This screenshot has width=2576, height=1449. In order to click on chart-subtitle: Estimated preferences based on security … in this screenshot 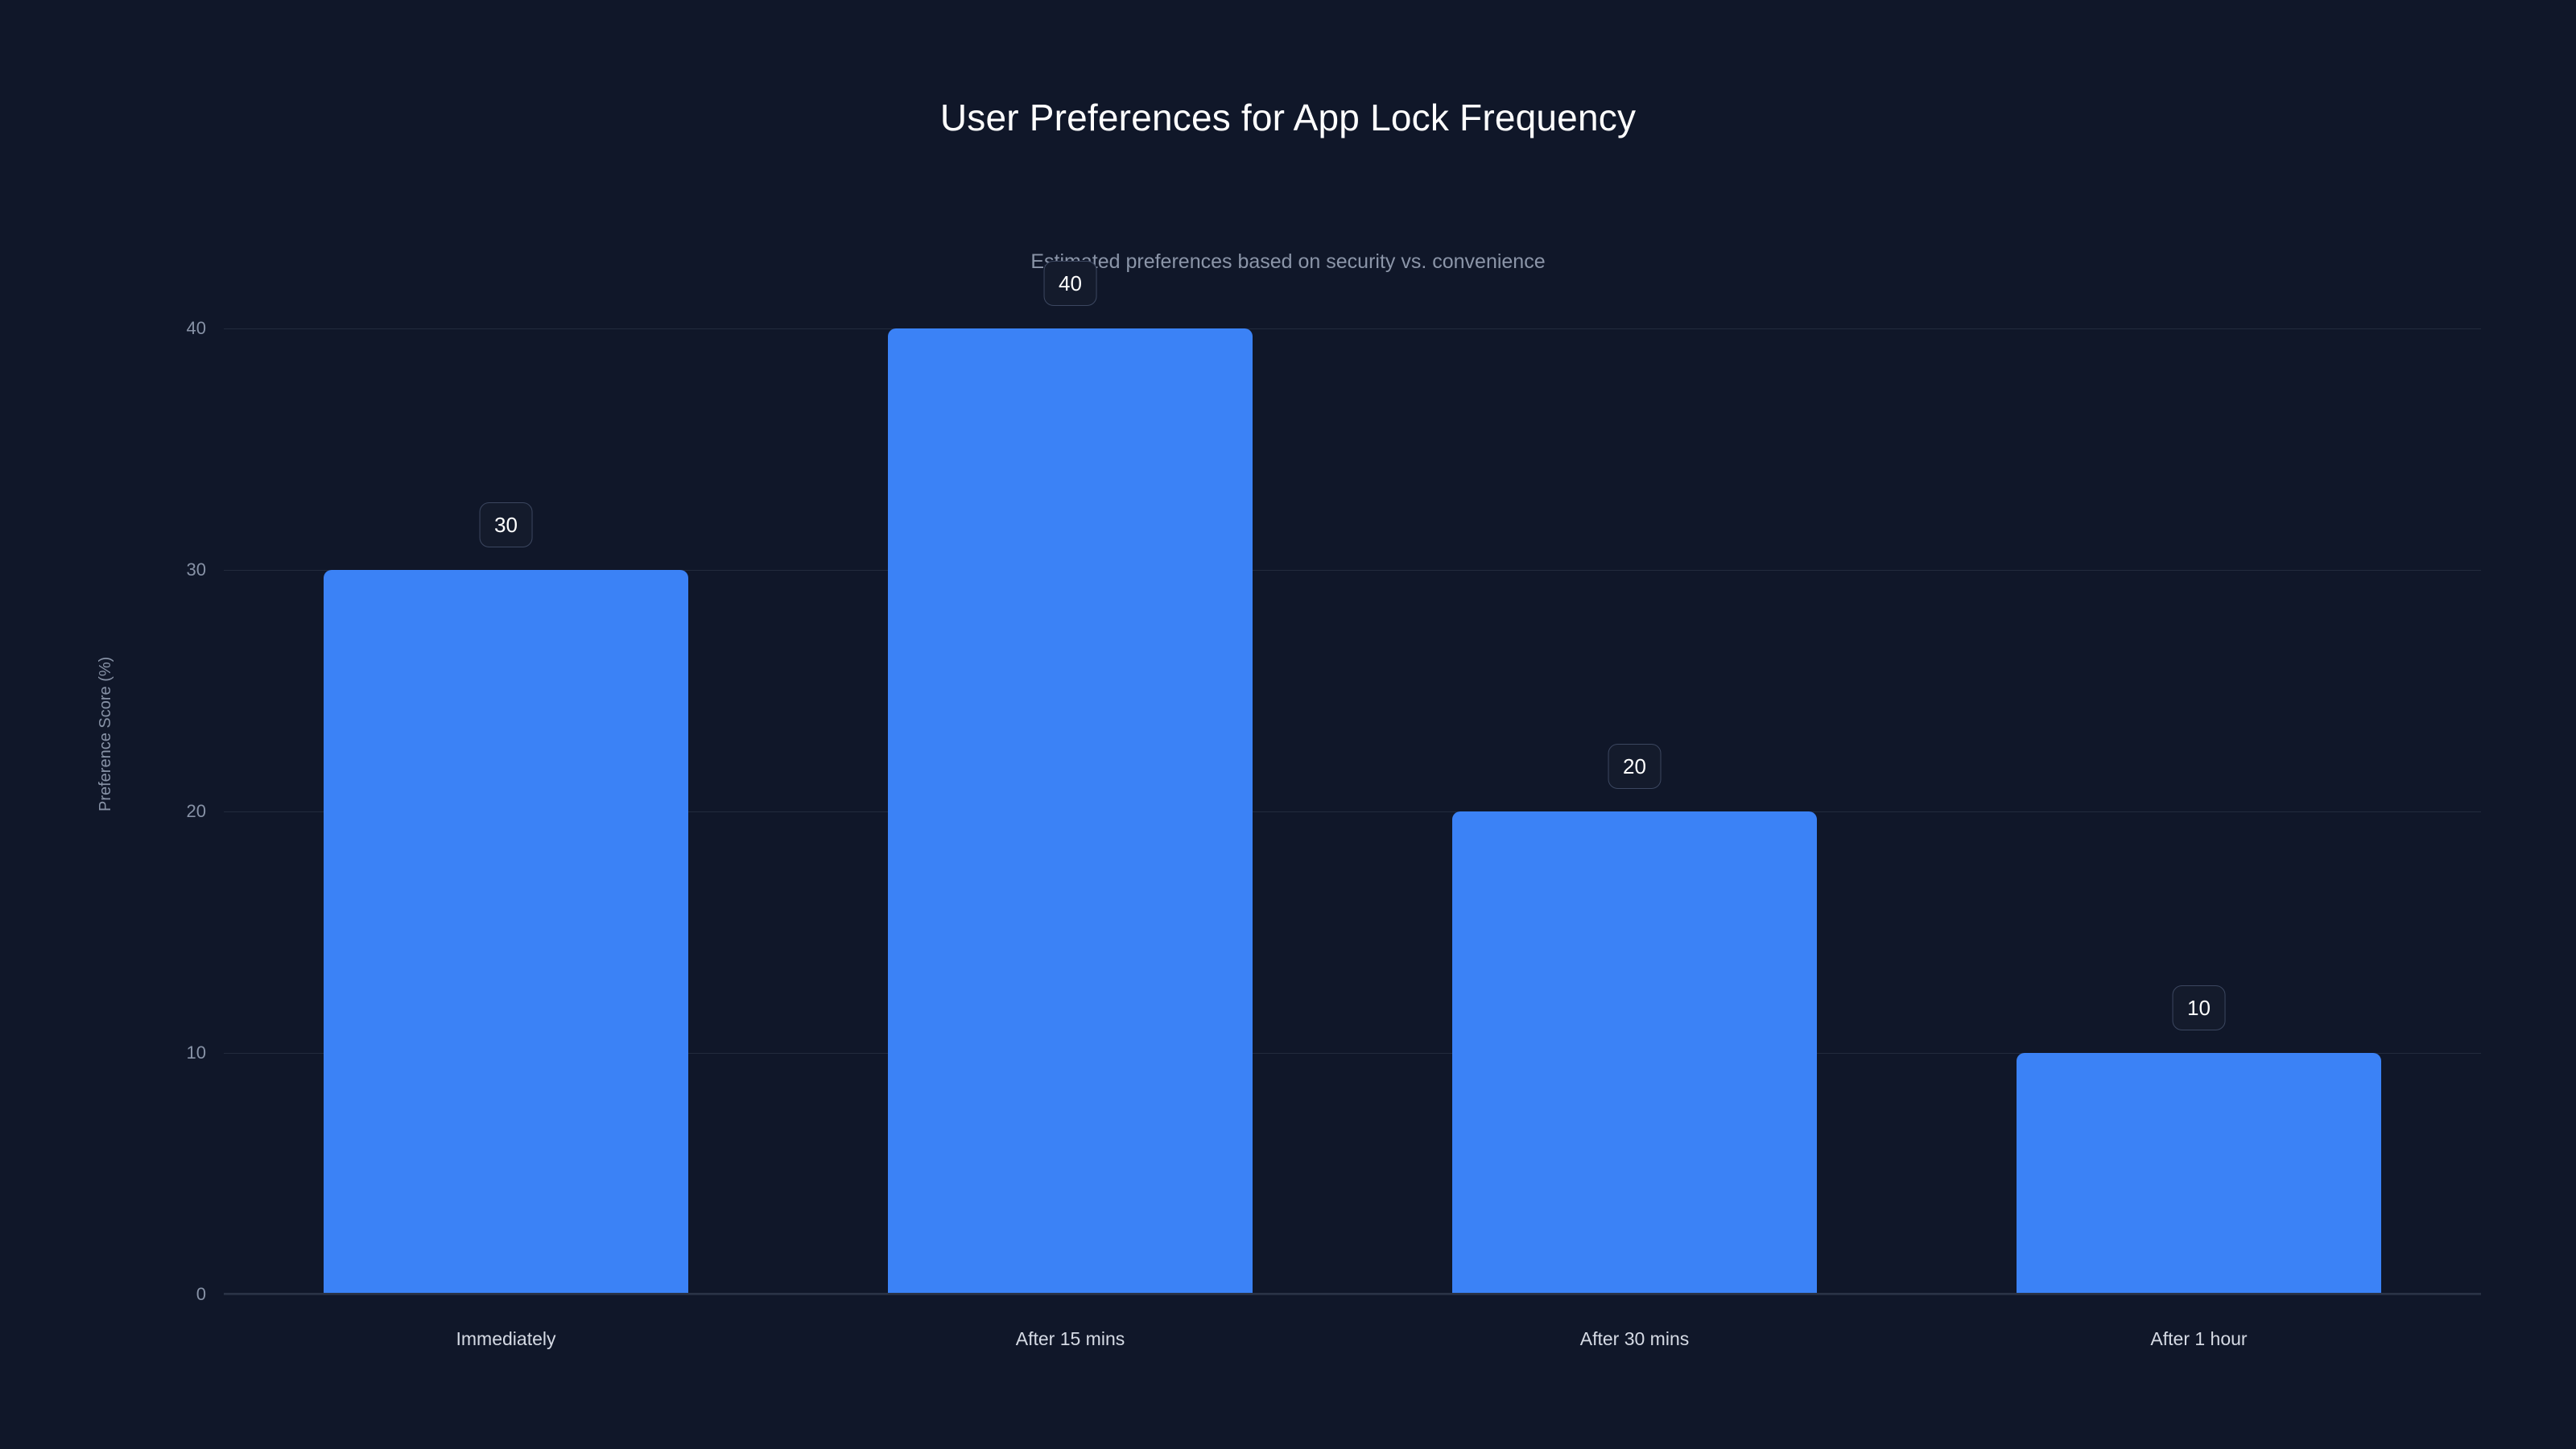, I will do `click(1288, 261)`.